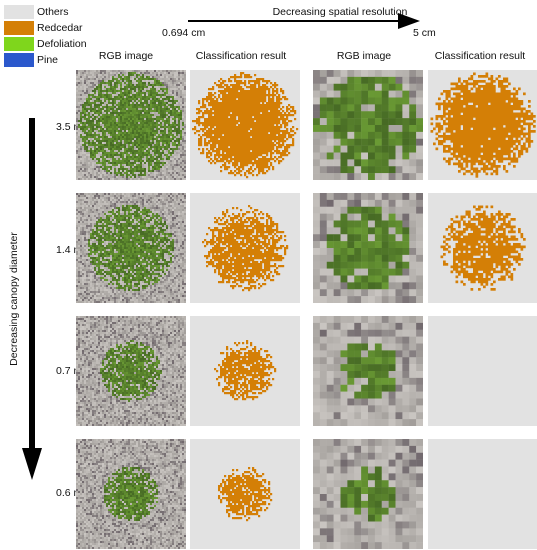 The height and width of the screenshot is (550, 537). I want to click on resolution-arrow, so click(304, 21).